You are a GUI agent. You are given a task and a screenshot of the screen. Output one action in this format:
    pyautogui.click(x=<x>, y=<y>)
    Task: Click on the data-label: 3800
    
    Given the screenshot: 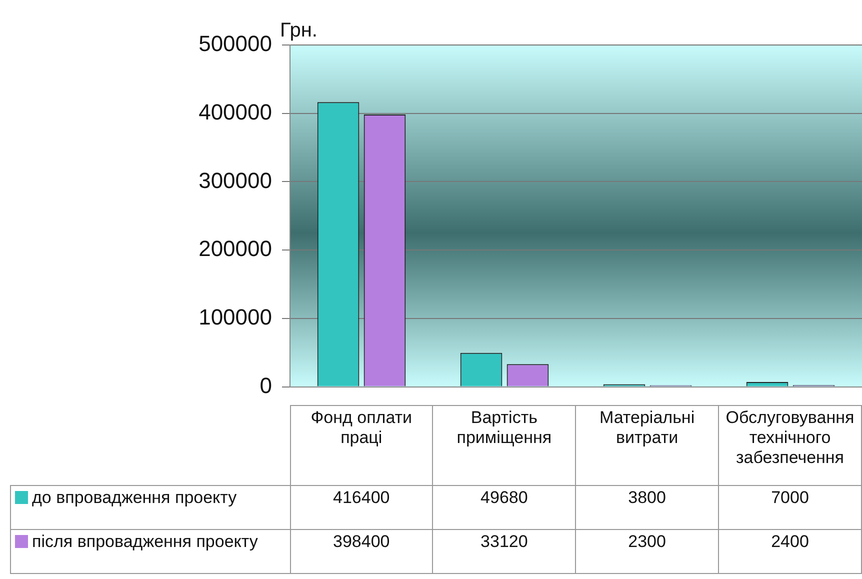 What is the action you would take?
    pyautogui.click(x=647, y=508)
    